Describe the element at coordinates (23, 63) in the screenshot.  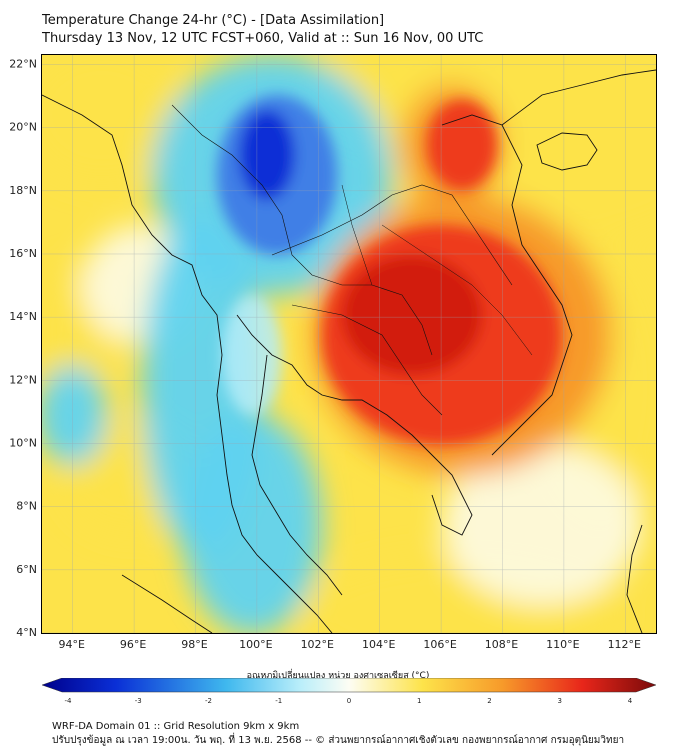
I see `latitude-label: 22°N` at that location.